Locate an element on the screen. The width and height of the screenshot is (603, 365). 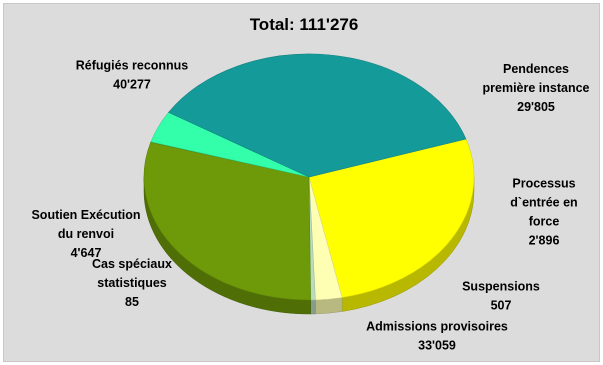
slice-value: 4'647 is located at coordinates (86, 253).